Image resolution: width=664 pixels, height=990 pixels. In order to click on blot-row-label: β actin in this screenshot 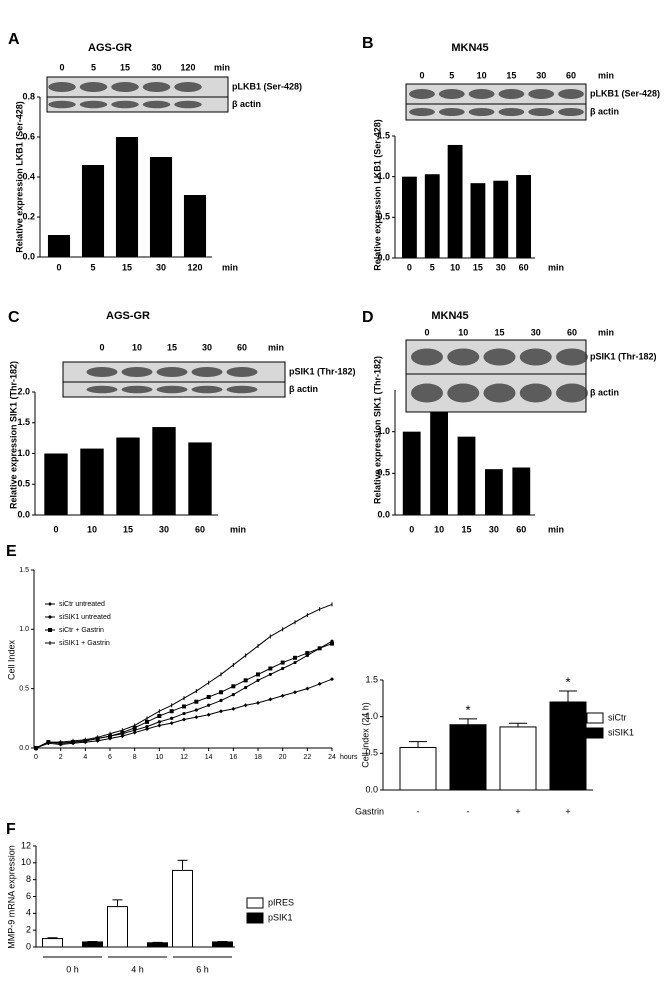, I will do `click(604, 392)`.